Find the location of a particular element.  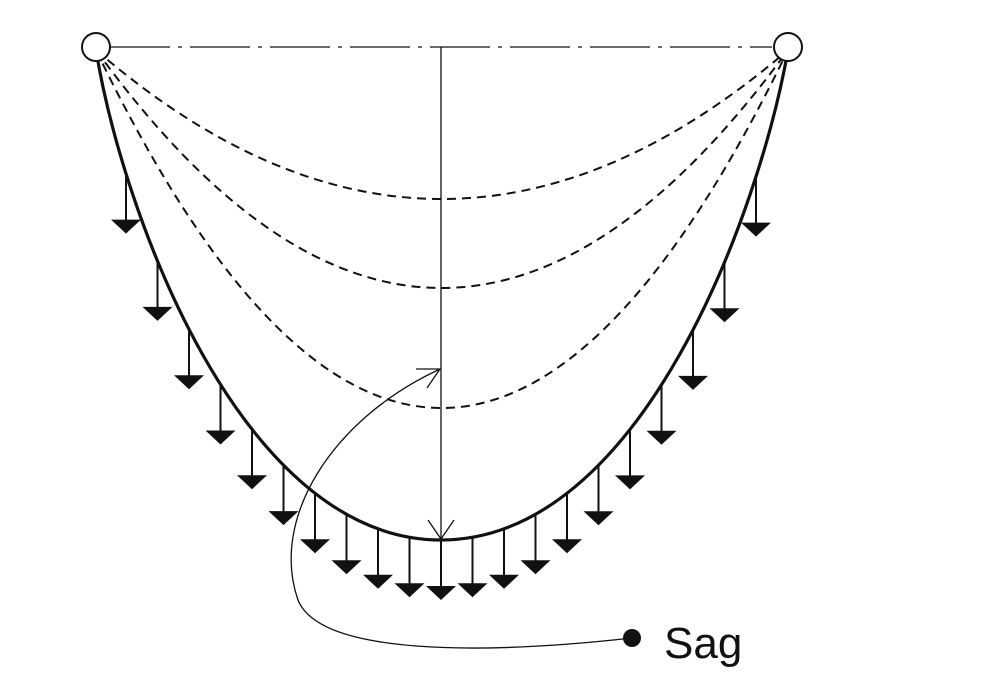

left-support-pin is located at coordinates (96, 47).